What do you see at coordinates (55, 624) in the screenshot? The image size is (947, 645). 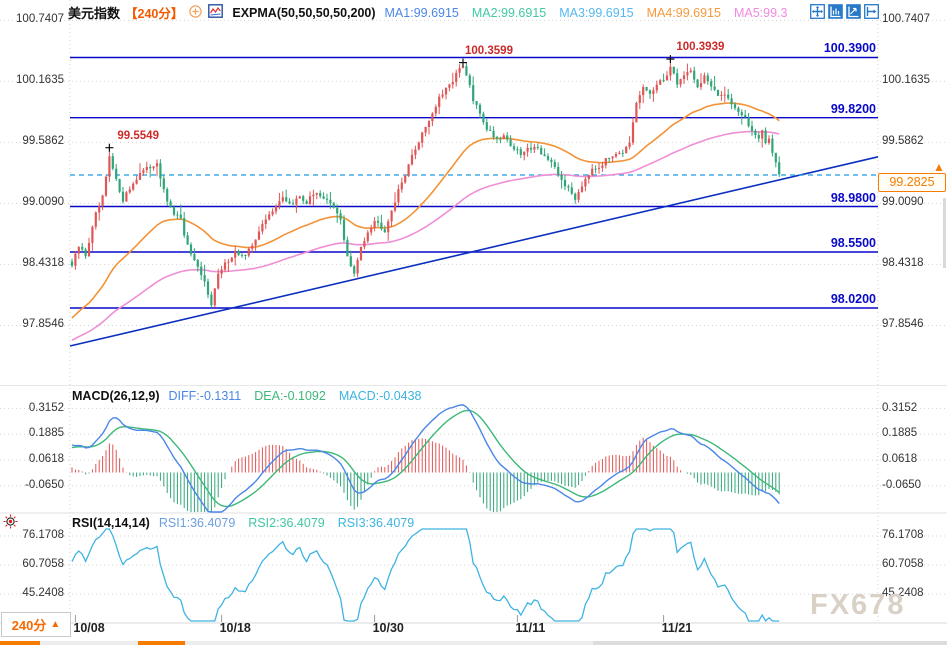 I see `up-arrow-icon: ▲` at bounding box center [55, 624].